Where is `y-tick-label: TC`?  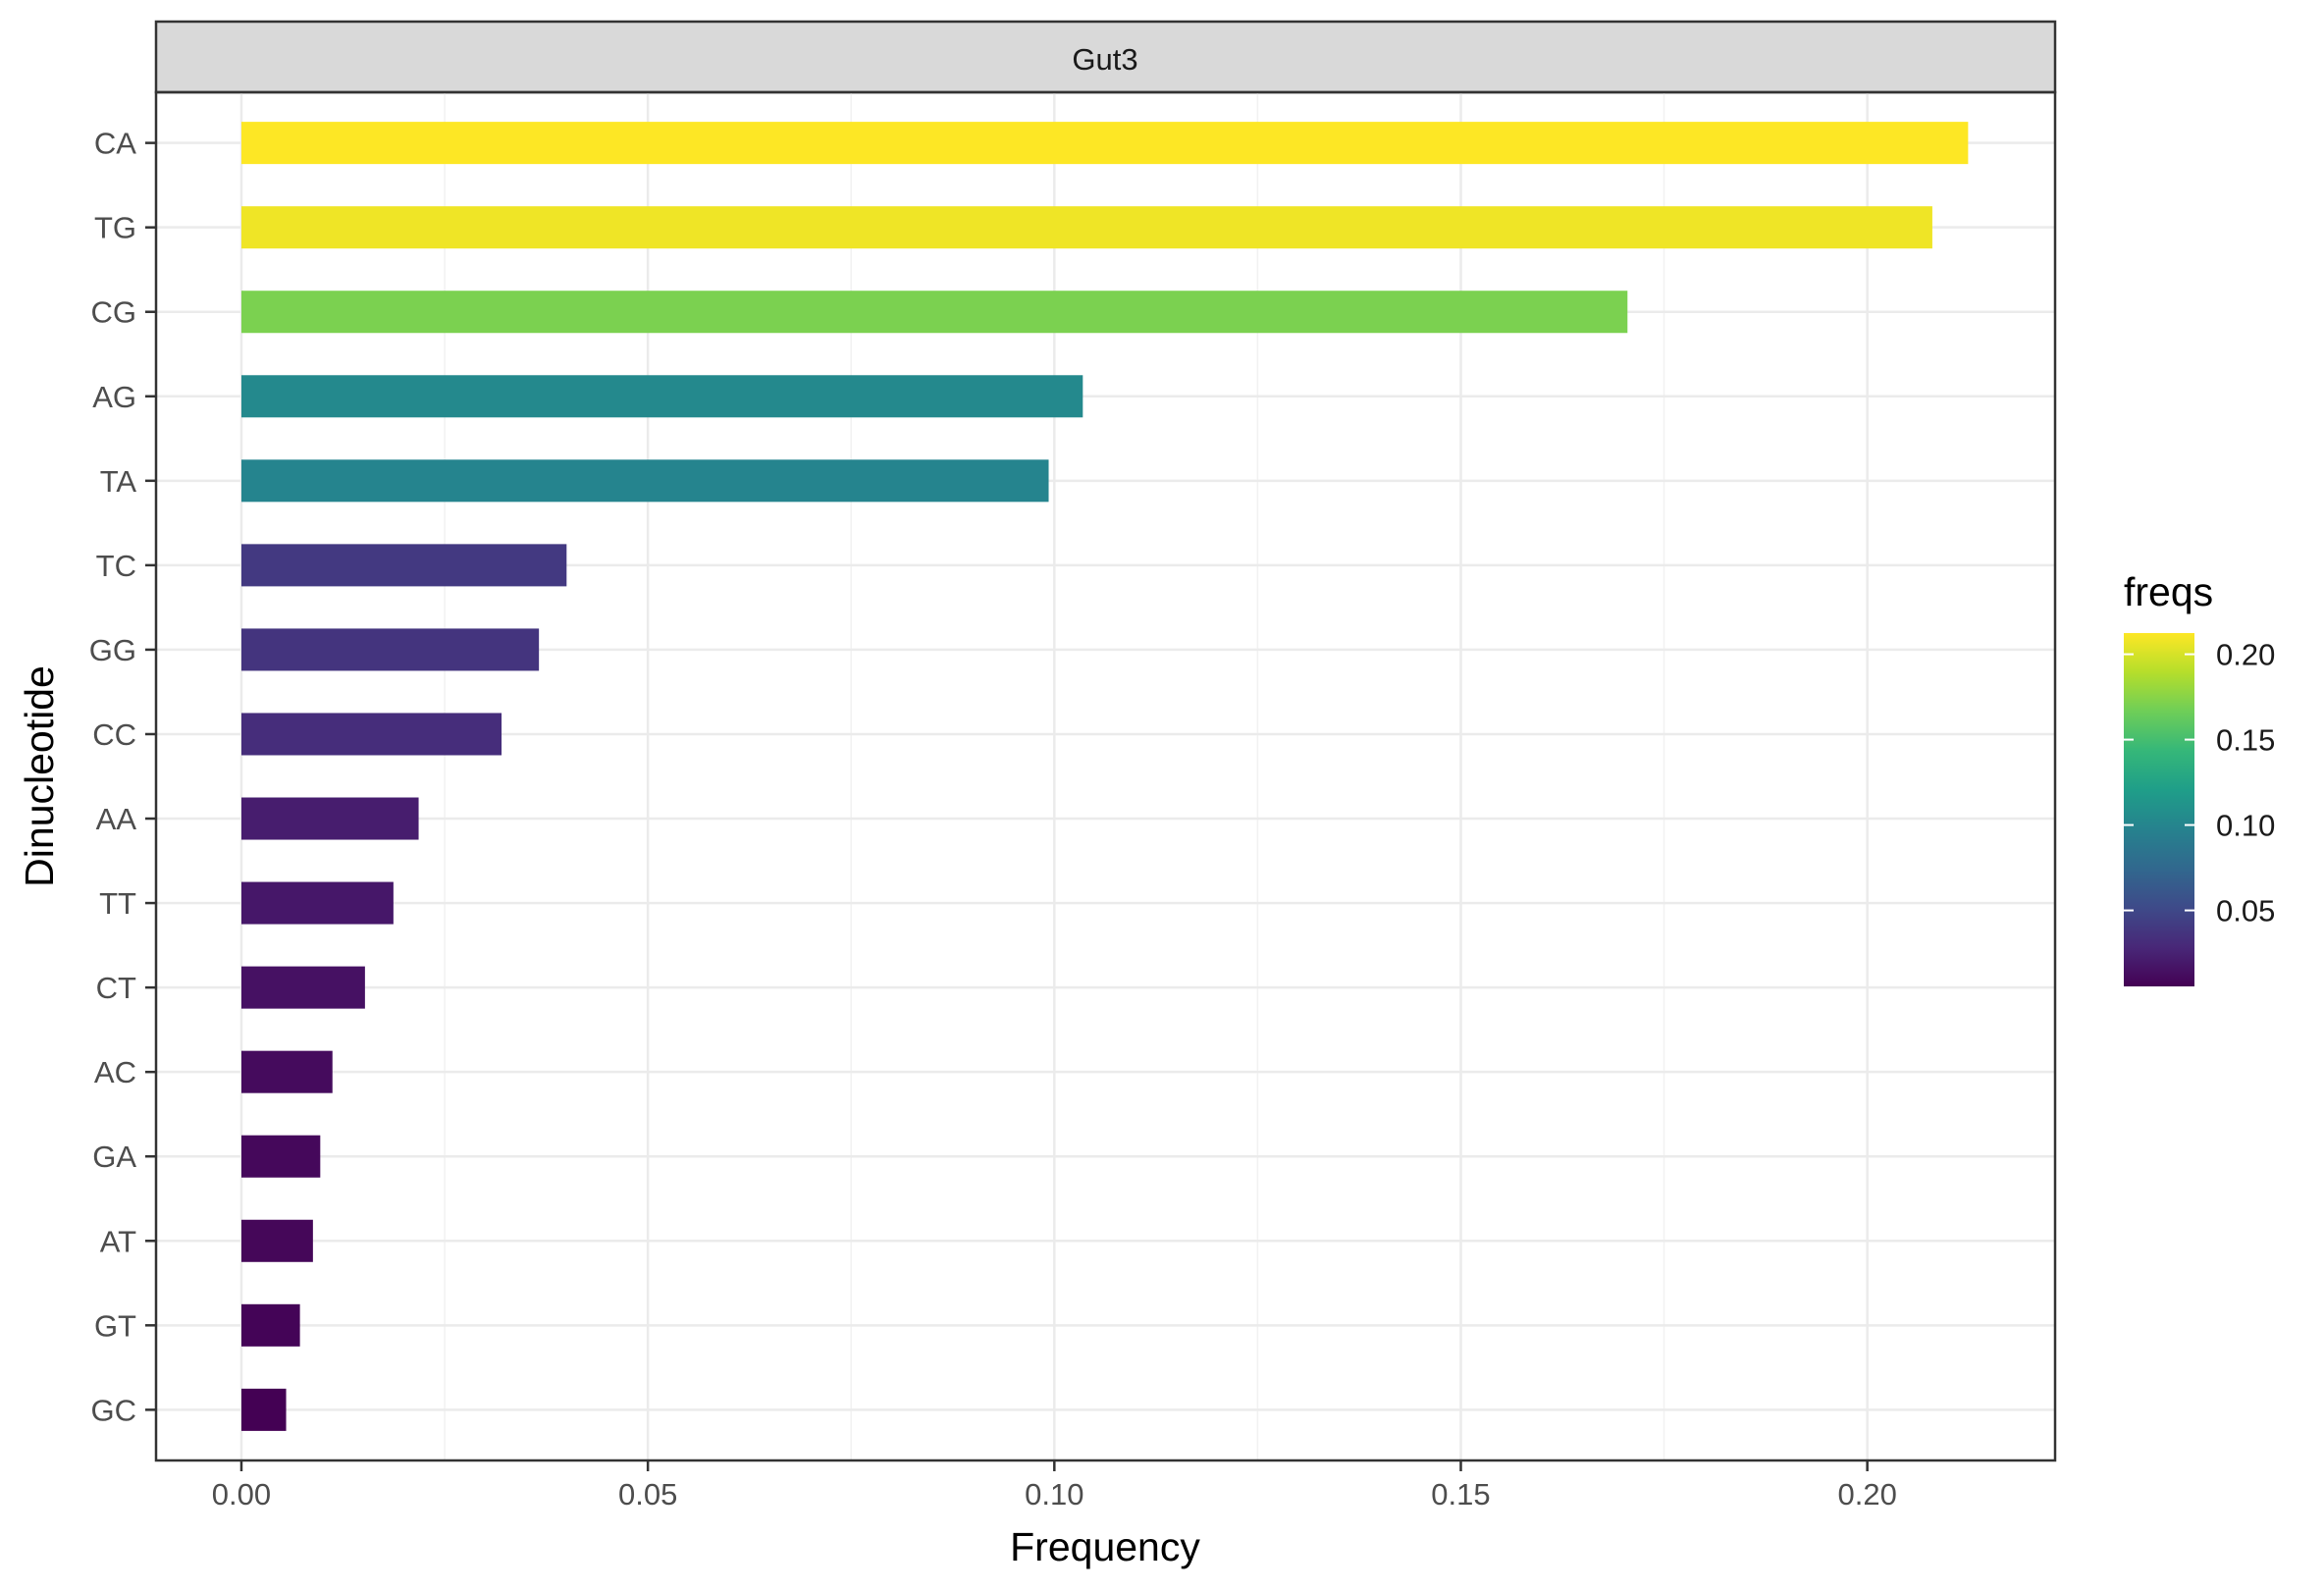
y-tick-label: TC is located at coordinates (116, 566).